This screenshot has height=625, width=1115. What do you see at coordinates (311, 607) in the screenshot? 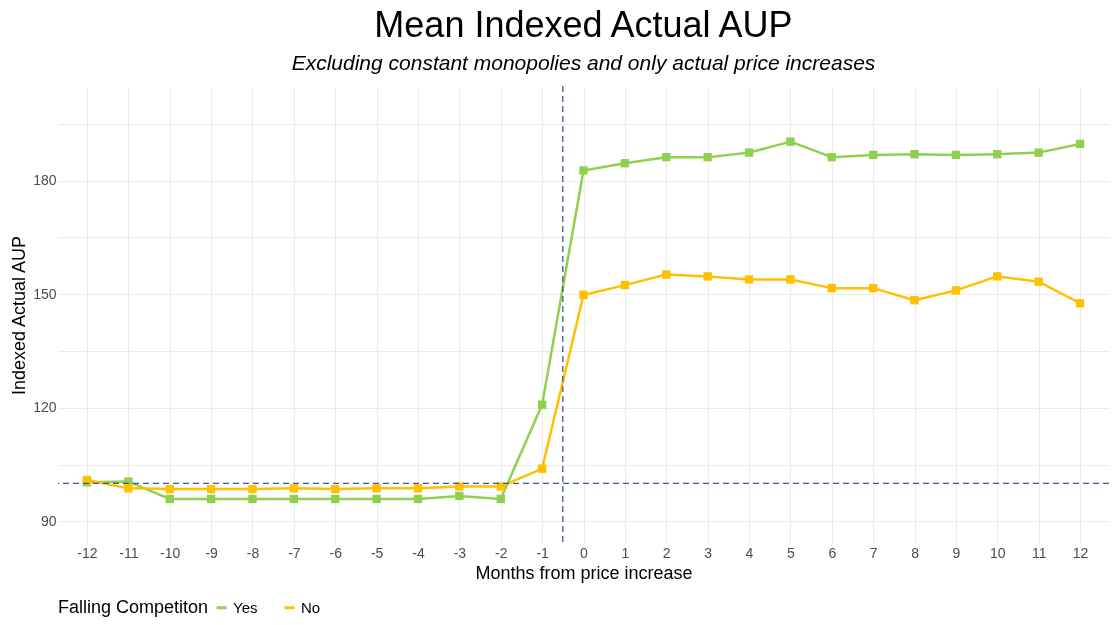
I see `legend-label: No` at bounding box center [311, 607].